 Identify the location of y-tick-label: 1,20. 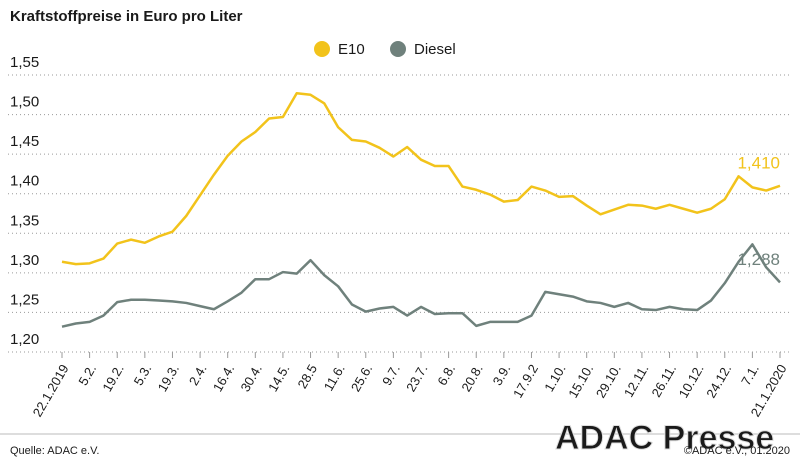
(24, 339).